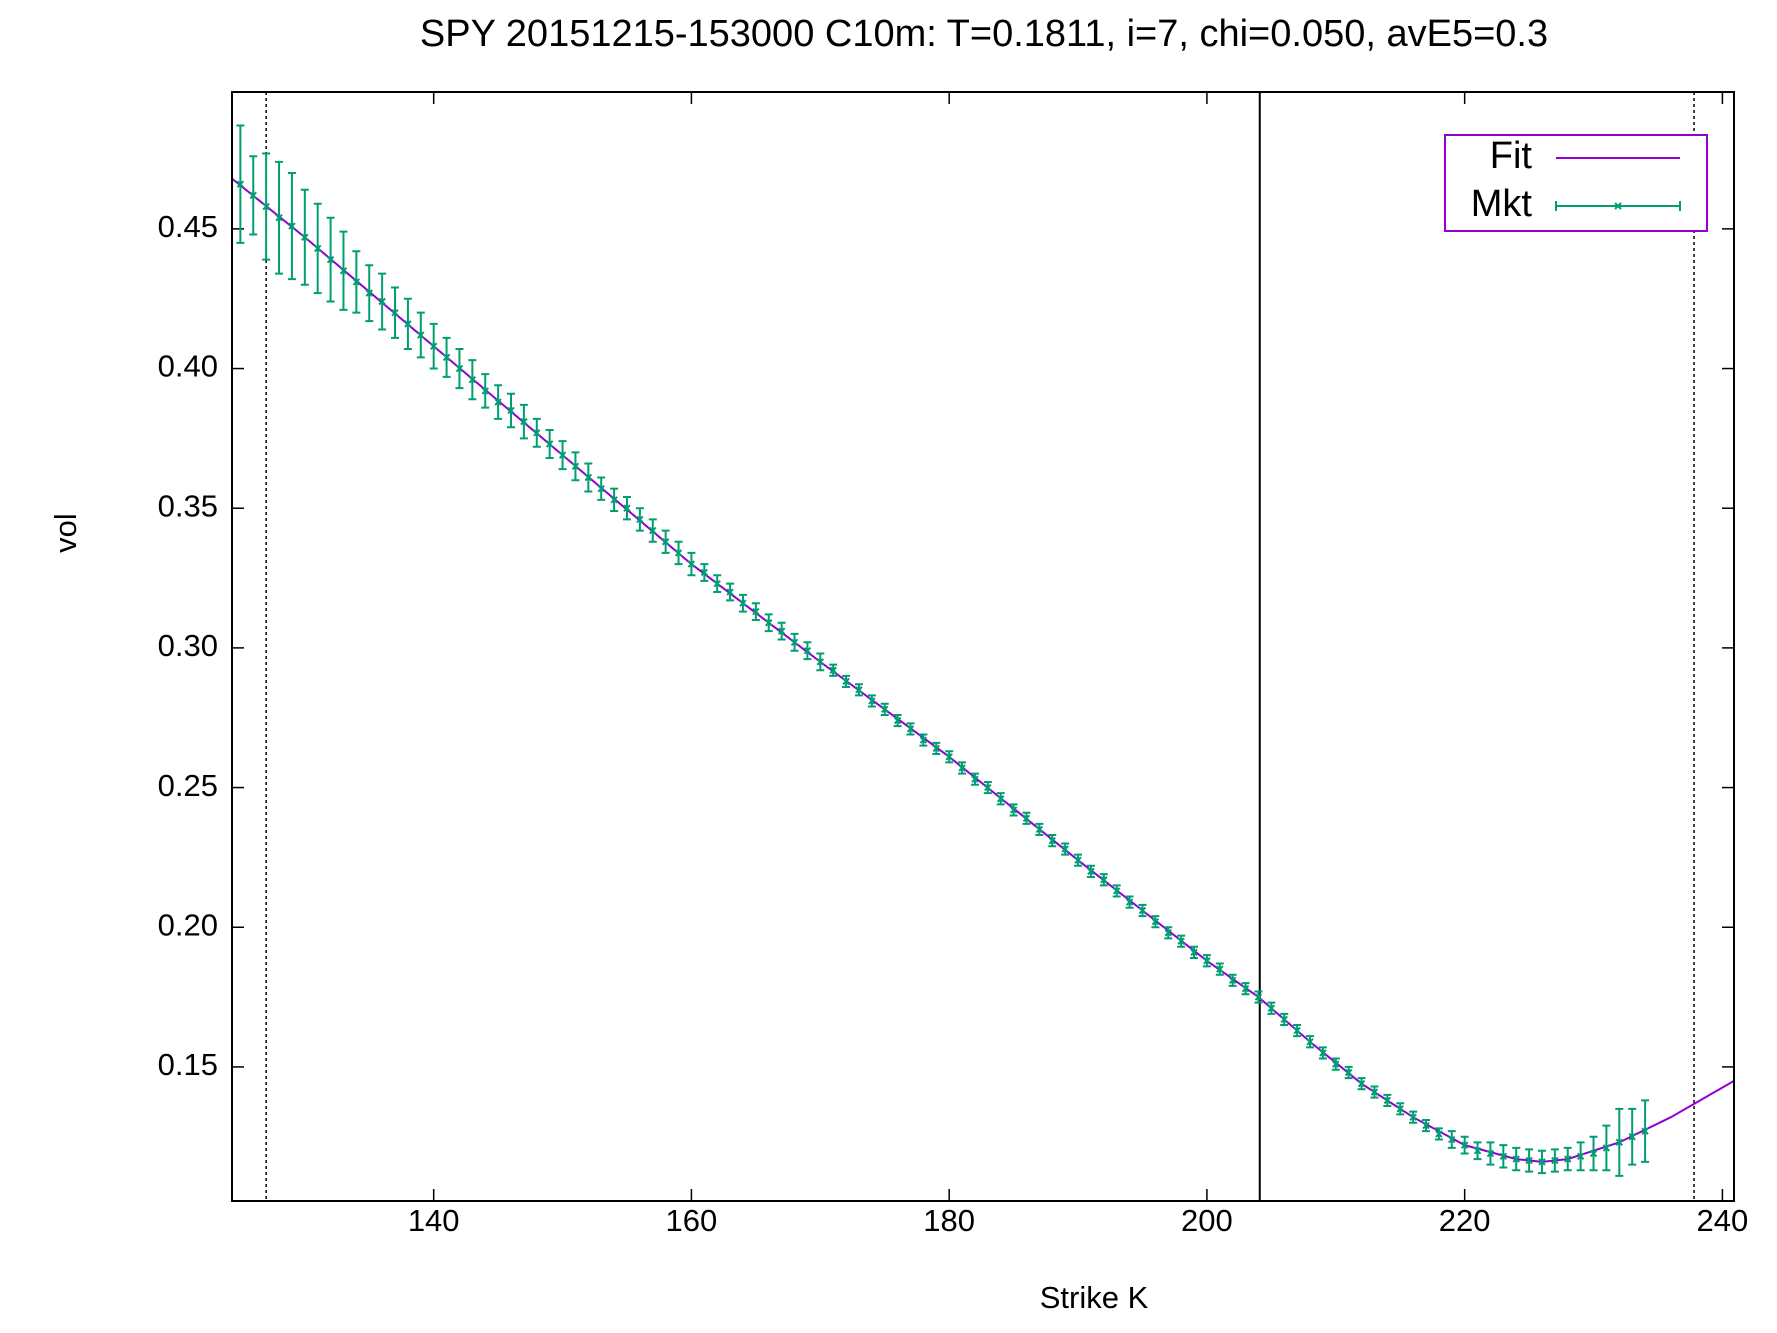 The width and height of the screenshot is (1777, 1333). I want to click on x-tick-label: 220, so click(1465, 1220).